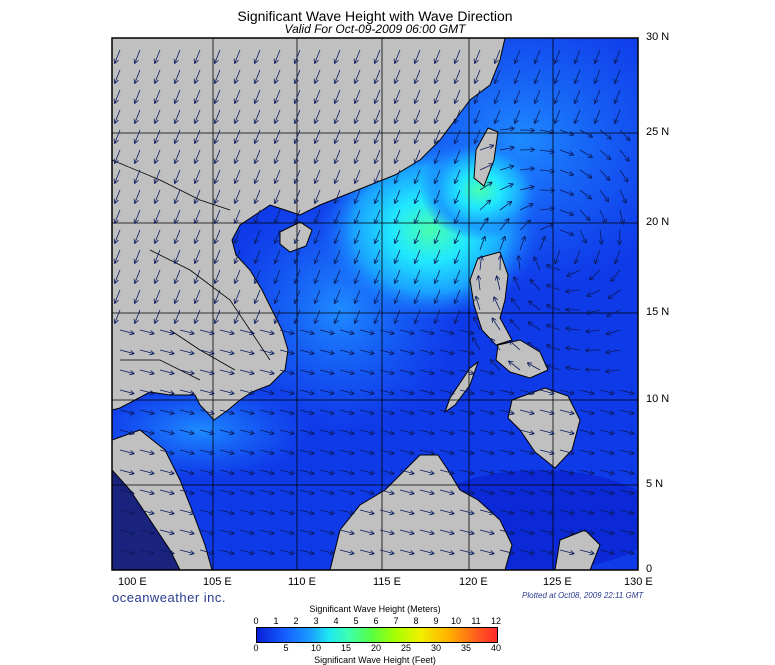 This screenshot has height=665, width=775. I want to click on lat-label-10n: 10 N, so click(657, 399).